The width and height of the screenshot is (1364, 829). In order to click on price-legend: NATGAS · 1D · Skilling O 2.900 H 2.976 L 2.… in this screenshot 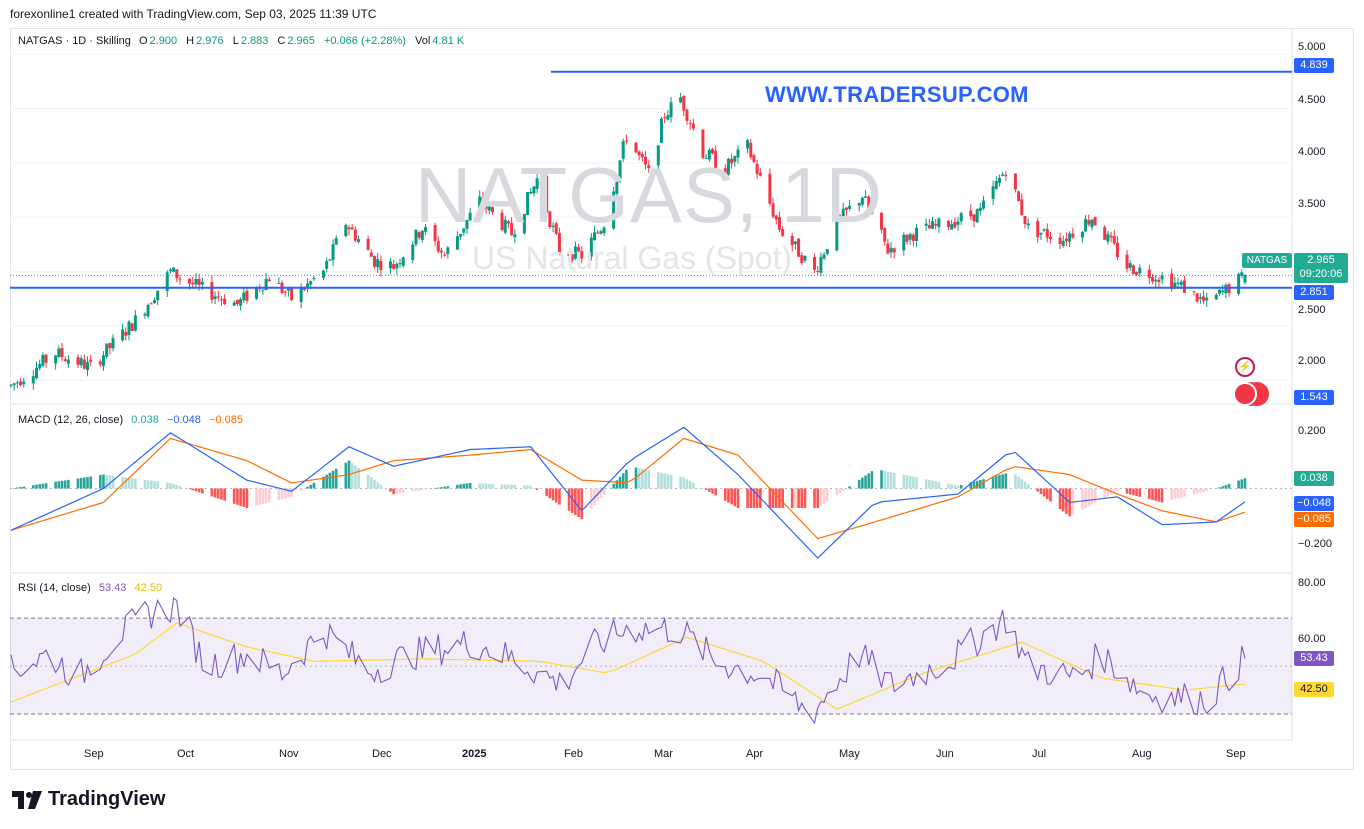, I will do `click(244, 41)`.